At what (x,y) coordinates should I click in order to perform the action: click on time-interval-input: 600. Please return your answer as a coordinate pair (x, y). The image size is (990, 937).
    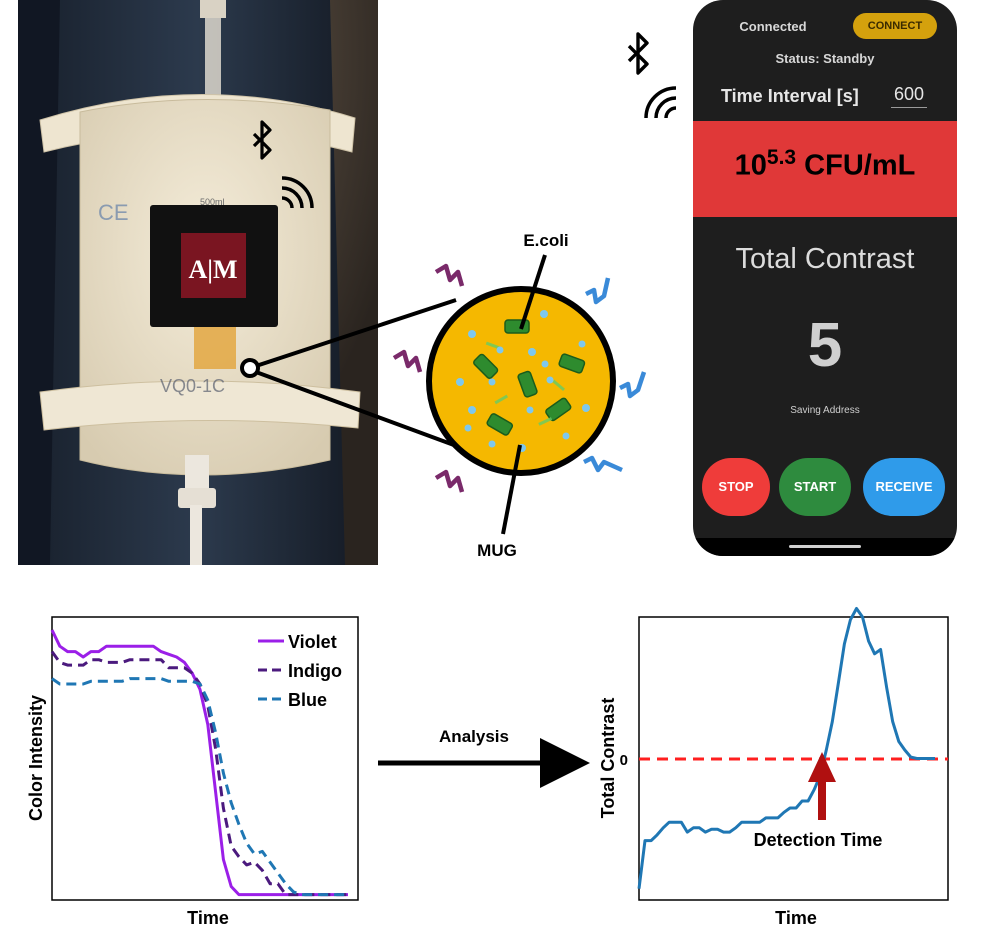
    Looking at the image, I should click on (909, 96).